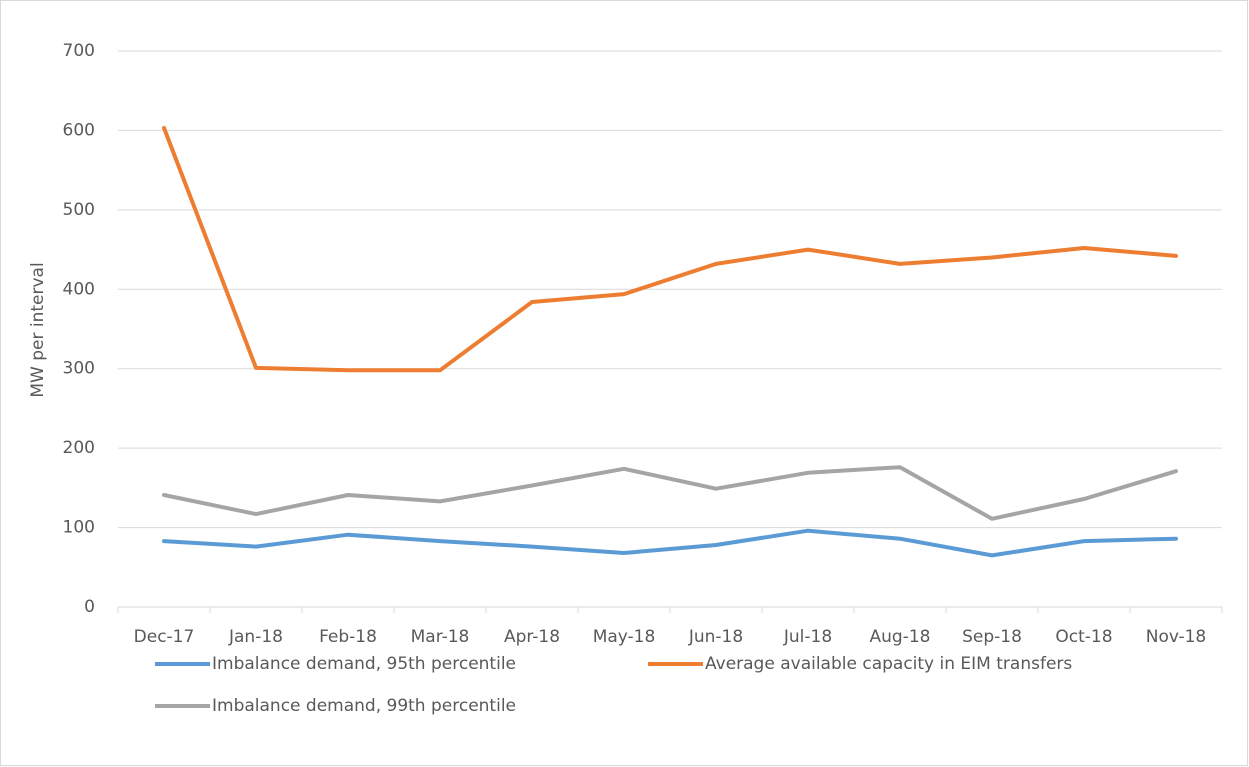  I want to click on y-tick-label: 300, so click(79, 369).